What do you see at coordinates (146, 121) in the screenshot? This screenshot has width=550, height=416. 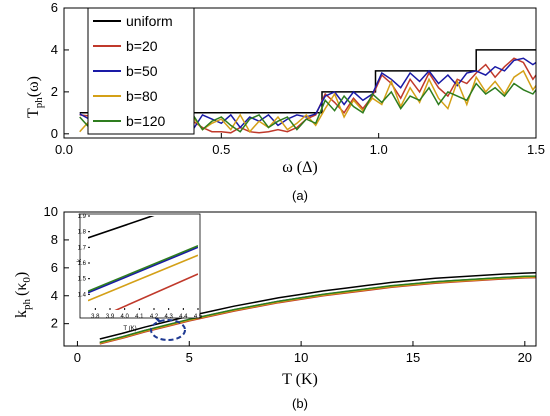 I see `legend-label: b=120` at bounding box center [146, 121].